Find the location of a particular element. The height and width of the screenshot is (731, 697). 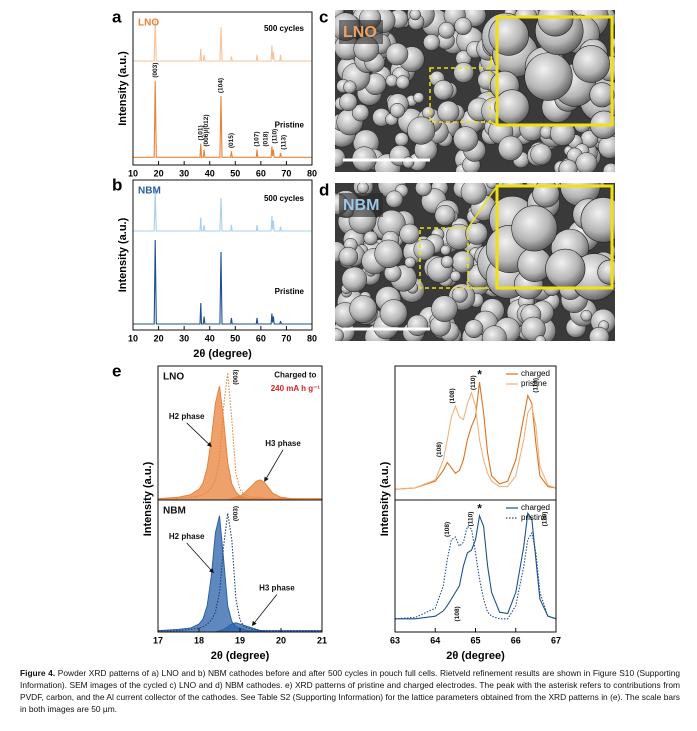

x-tick-label: 17 is located at coordinates (158, 640).